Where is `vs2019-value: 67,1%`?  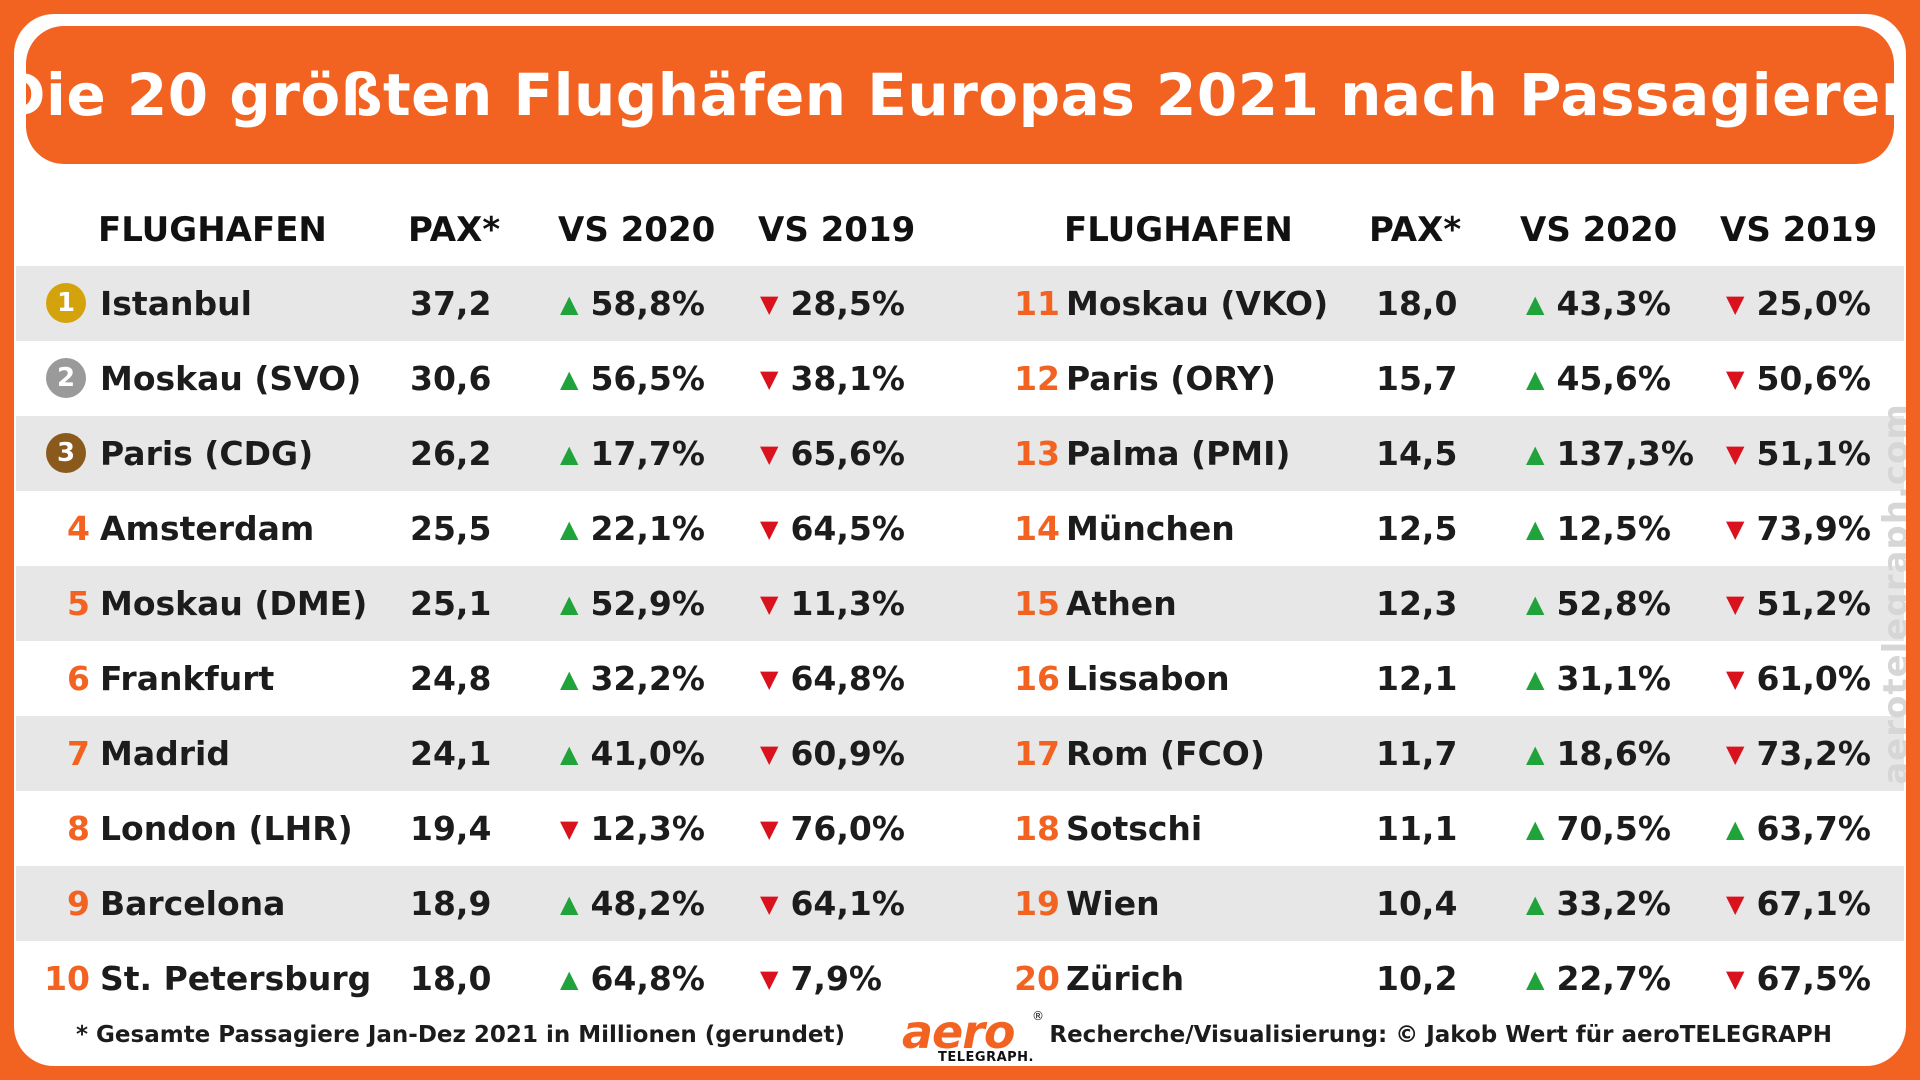 vs2019-value: 67,1% is located at coordinates (1813, 903).